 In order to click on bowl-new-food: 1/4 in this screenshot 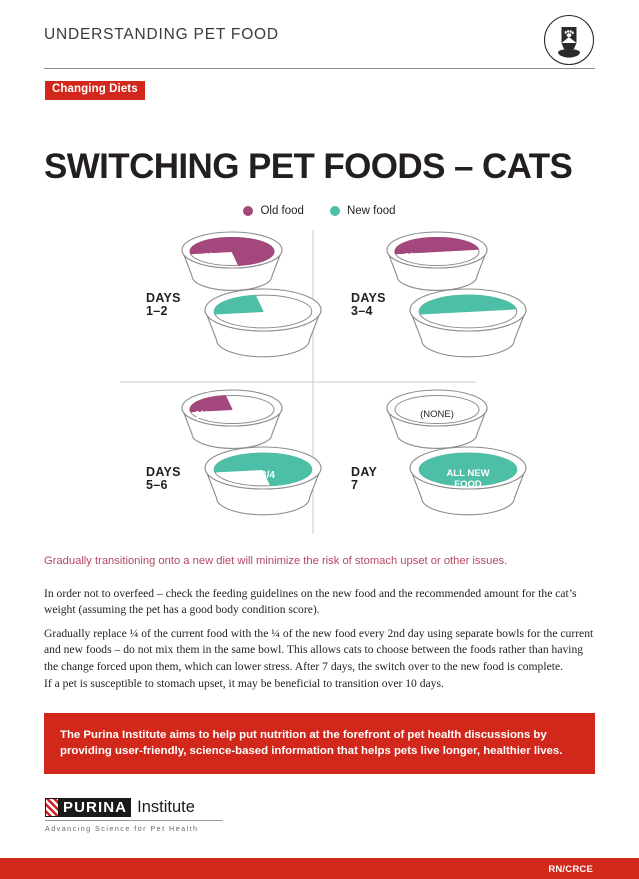, I will do `click(263, 323)`.